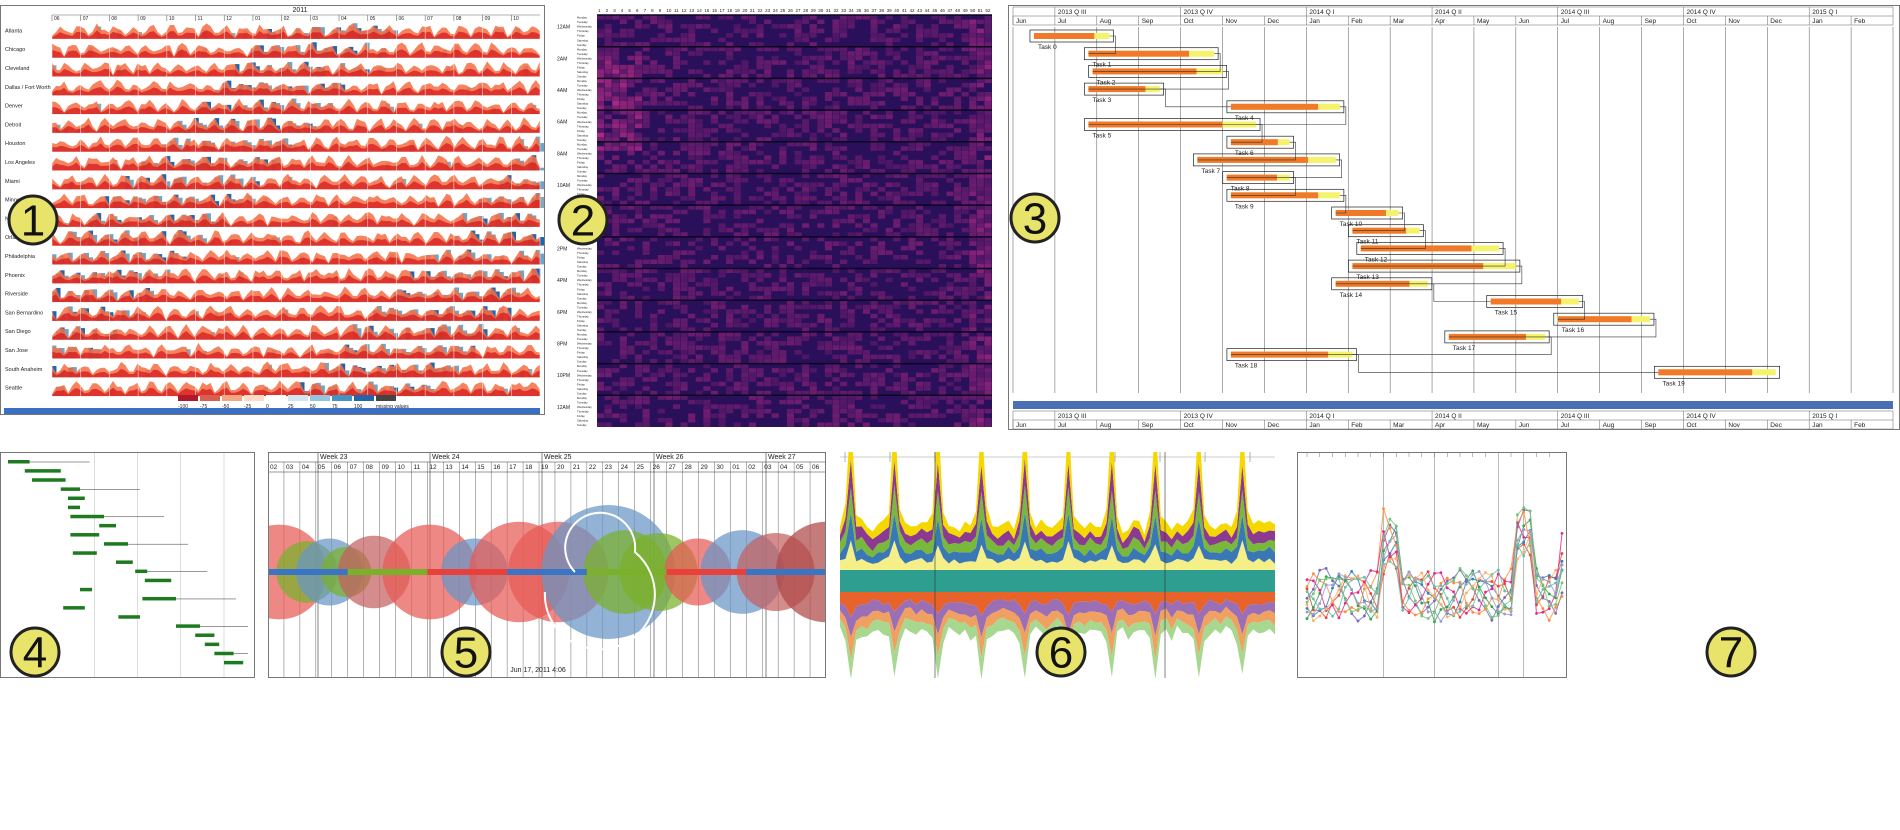  What do you see at coordinates (1575, 12) in the screenshot?
I see `quarter-label: 2014 Q III` at bounding box center [1575, 12].